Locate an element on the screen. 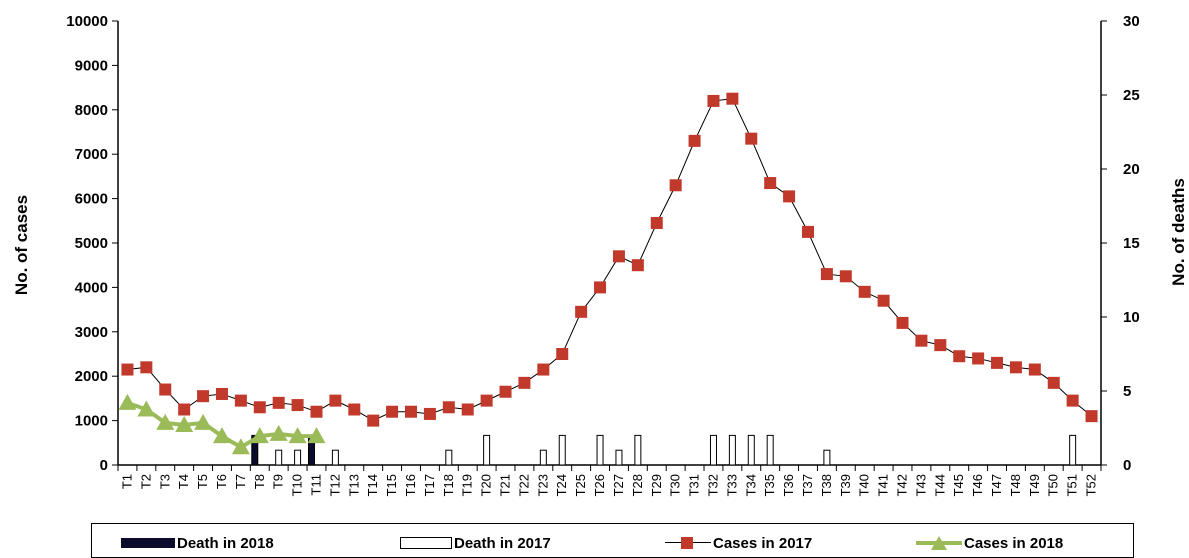  x-tick-label: T1 is located at coordinates (126, 481).